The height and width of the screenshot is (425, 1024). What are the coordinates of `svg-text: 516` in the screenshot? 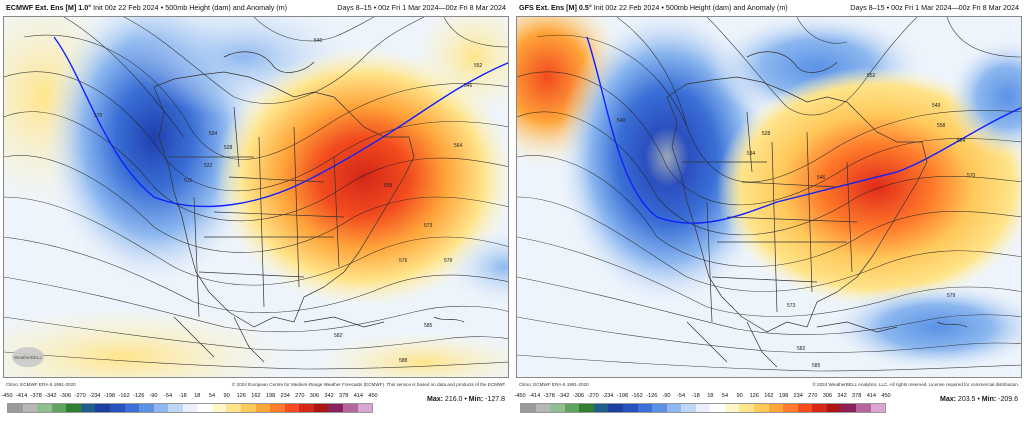 It's located at (188, 181).